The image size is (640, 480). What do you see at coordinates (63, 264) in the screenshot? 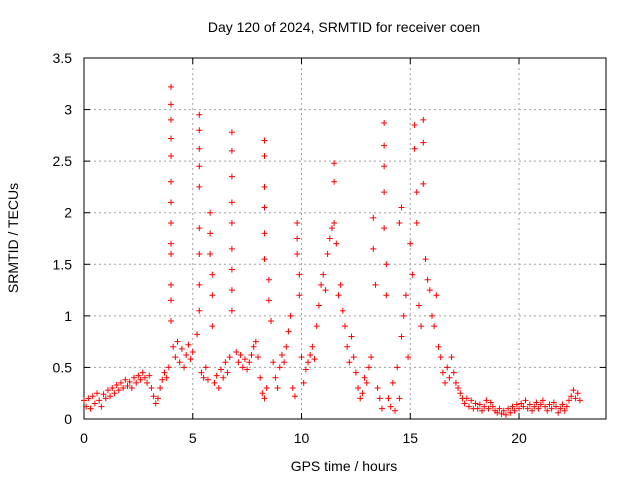
I see `y-tick-label: 1.5` at bounding box center [63, 264].